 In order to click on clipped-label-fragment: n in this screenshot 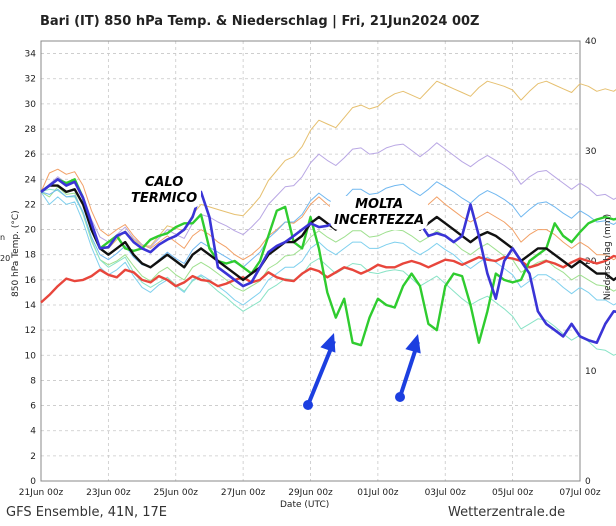, I will do `click(3, 237)`.